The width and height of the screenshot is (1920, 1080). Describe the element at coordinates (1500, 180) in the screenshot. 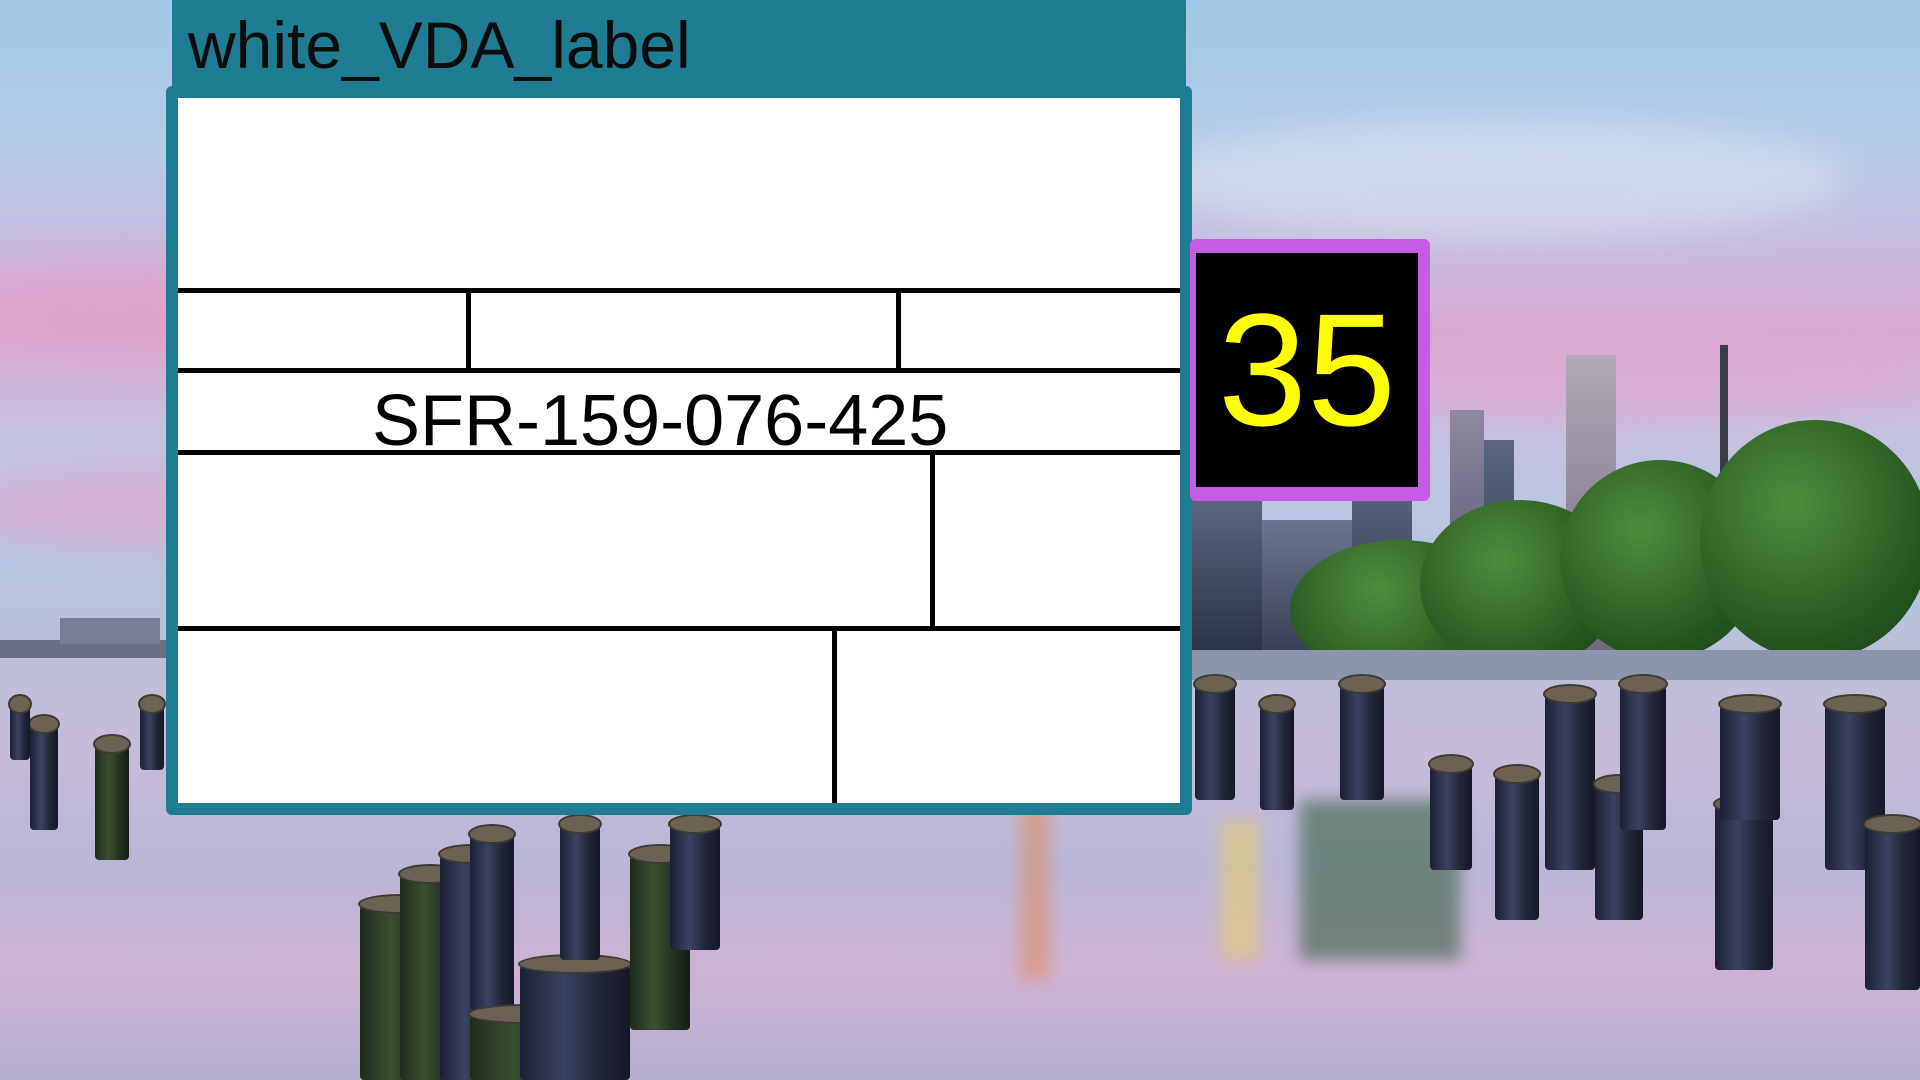

I see `sky-cloud` at that location.